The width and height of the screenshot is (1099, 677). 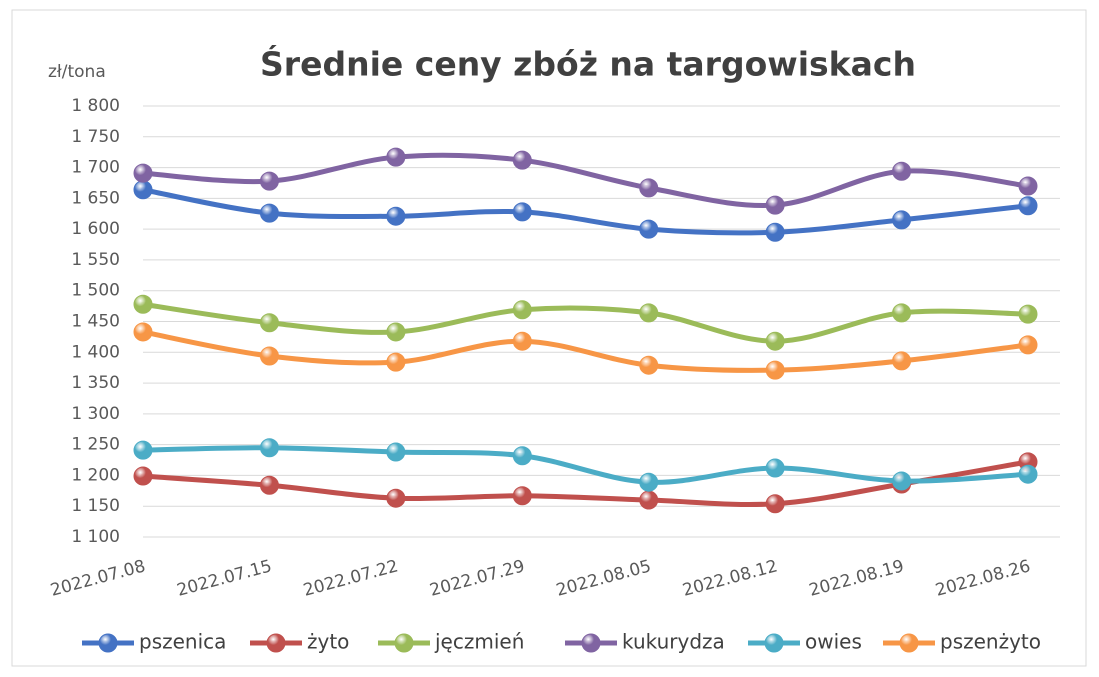 What do you see at coordinates (479, 642) in the screenshot?
I see `legend-label: jęczmień` at bounding box center [479, 642].